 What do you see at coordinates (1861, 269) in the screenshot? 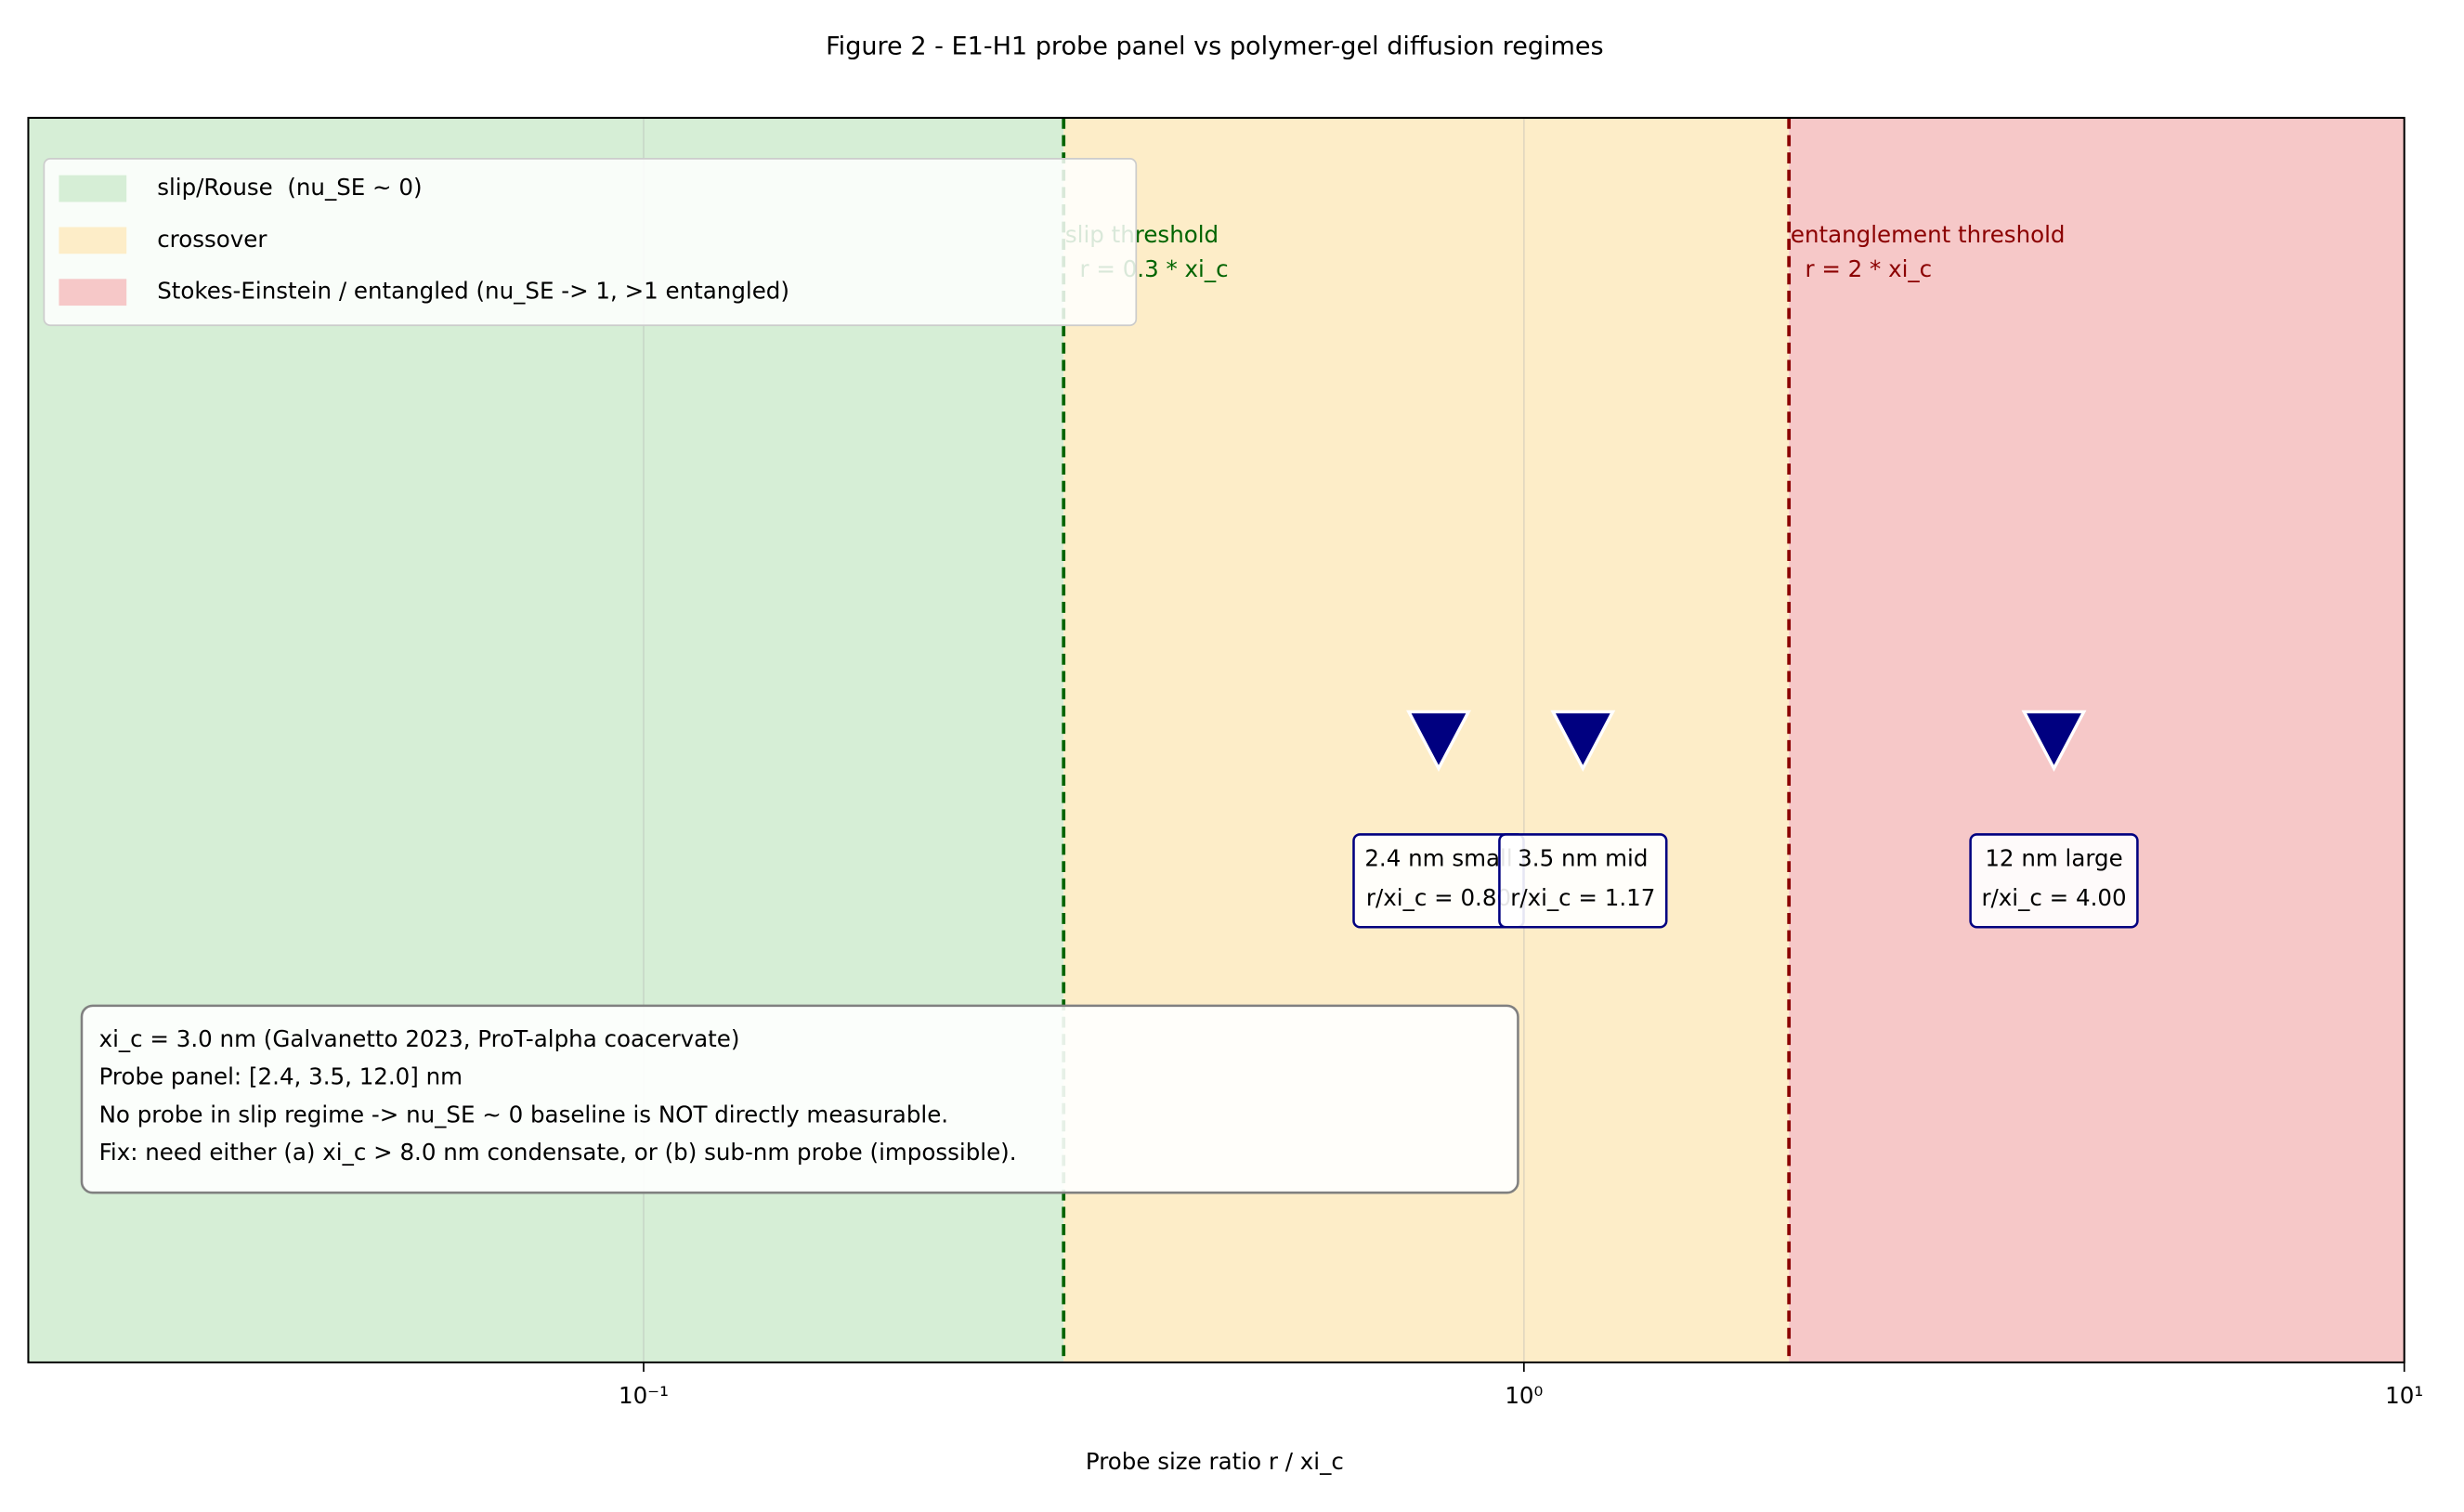
I see `threshold-label: r = 2 * xi_c` at bounding box center [1861, 269].